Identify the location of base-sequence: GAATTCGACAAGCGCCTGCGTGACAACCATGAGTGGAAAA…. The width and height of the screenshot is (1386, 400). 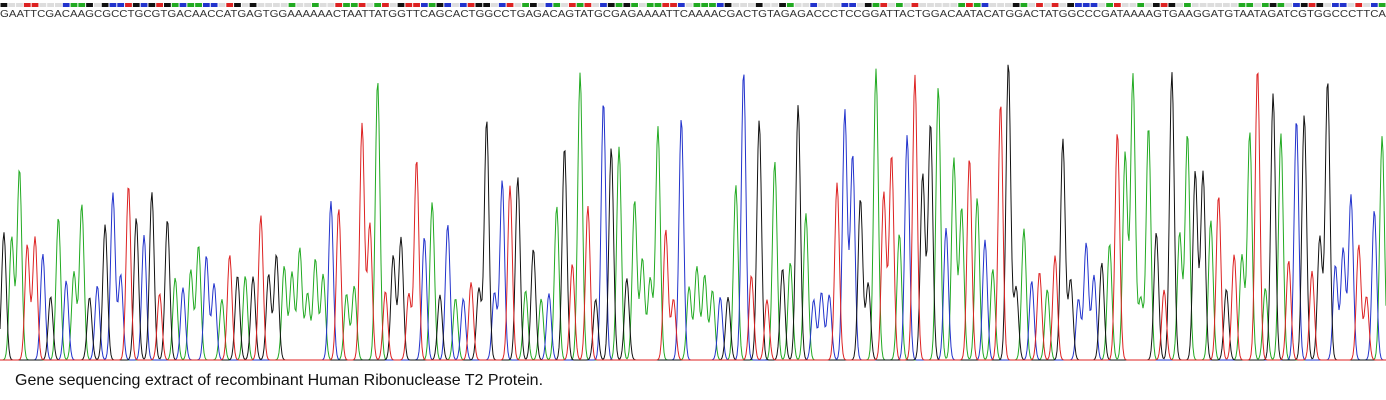
(693, 14).